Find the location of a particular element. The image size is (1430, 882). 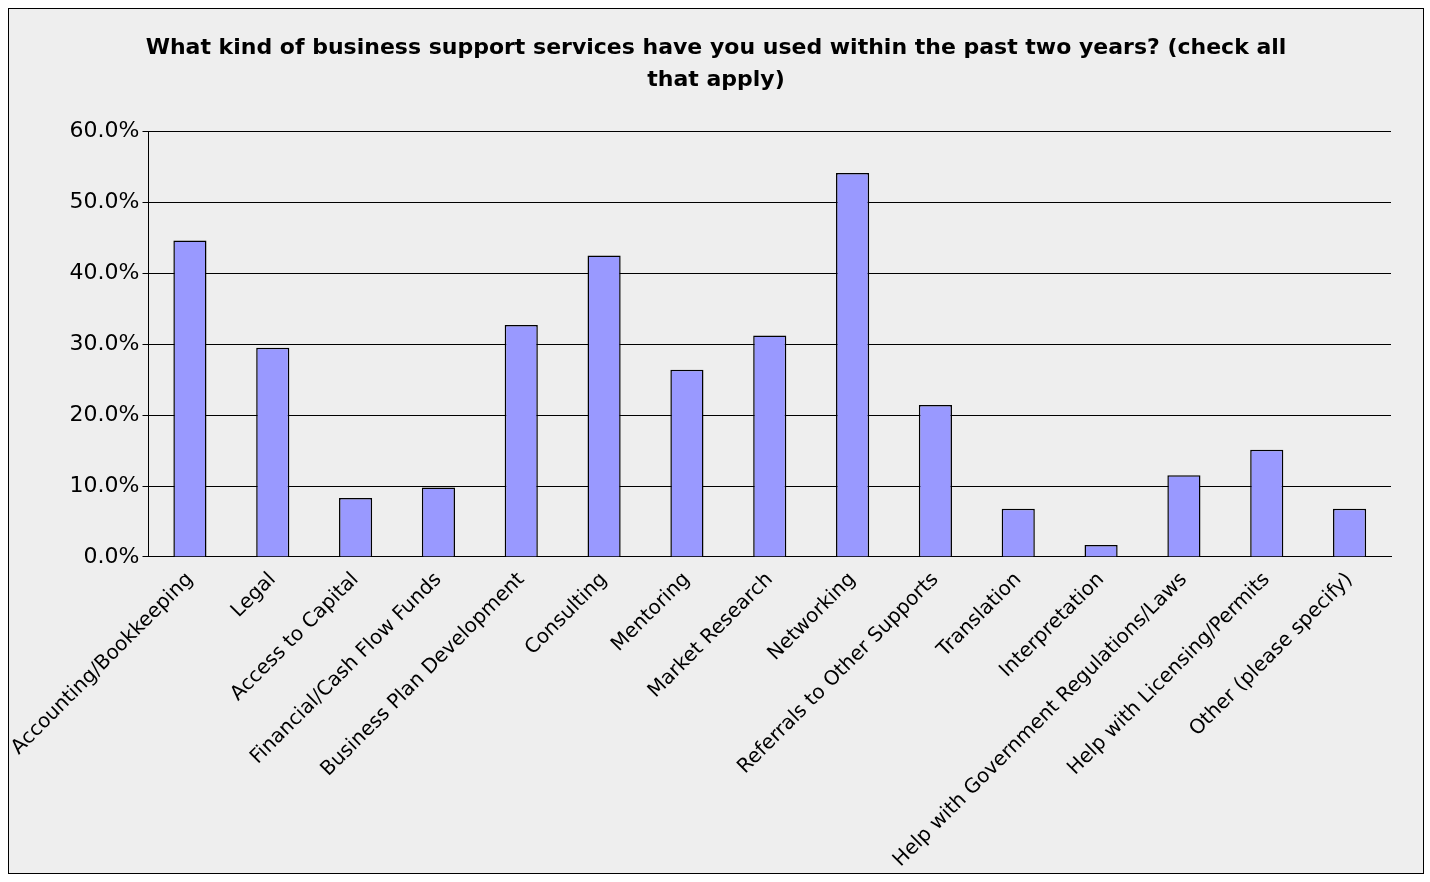

y-tick-label: 50.0% is located at coordinates (104, 200).